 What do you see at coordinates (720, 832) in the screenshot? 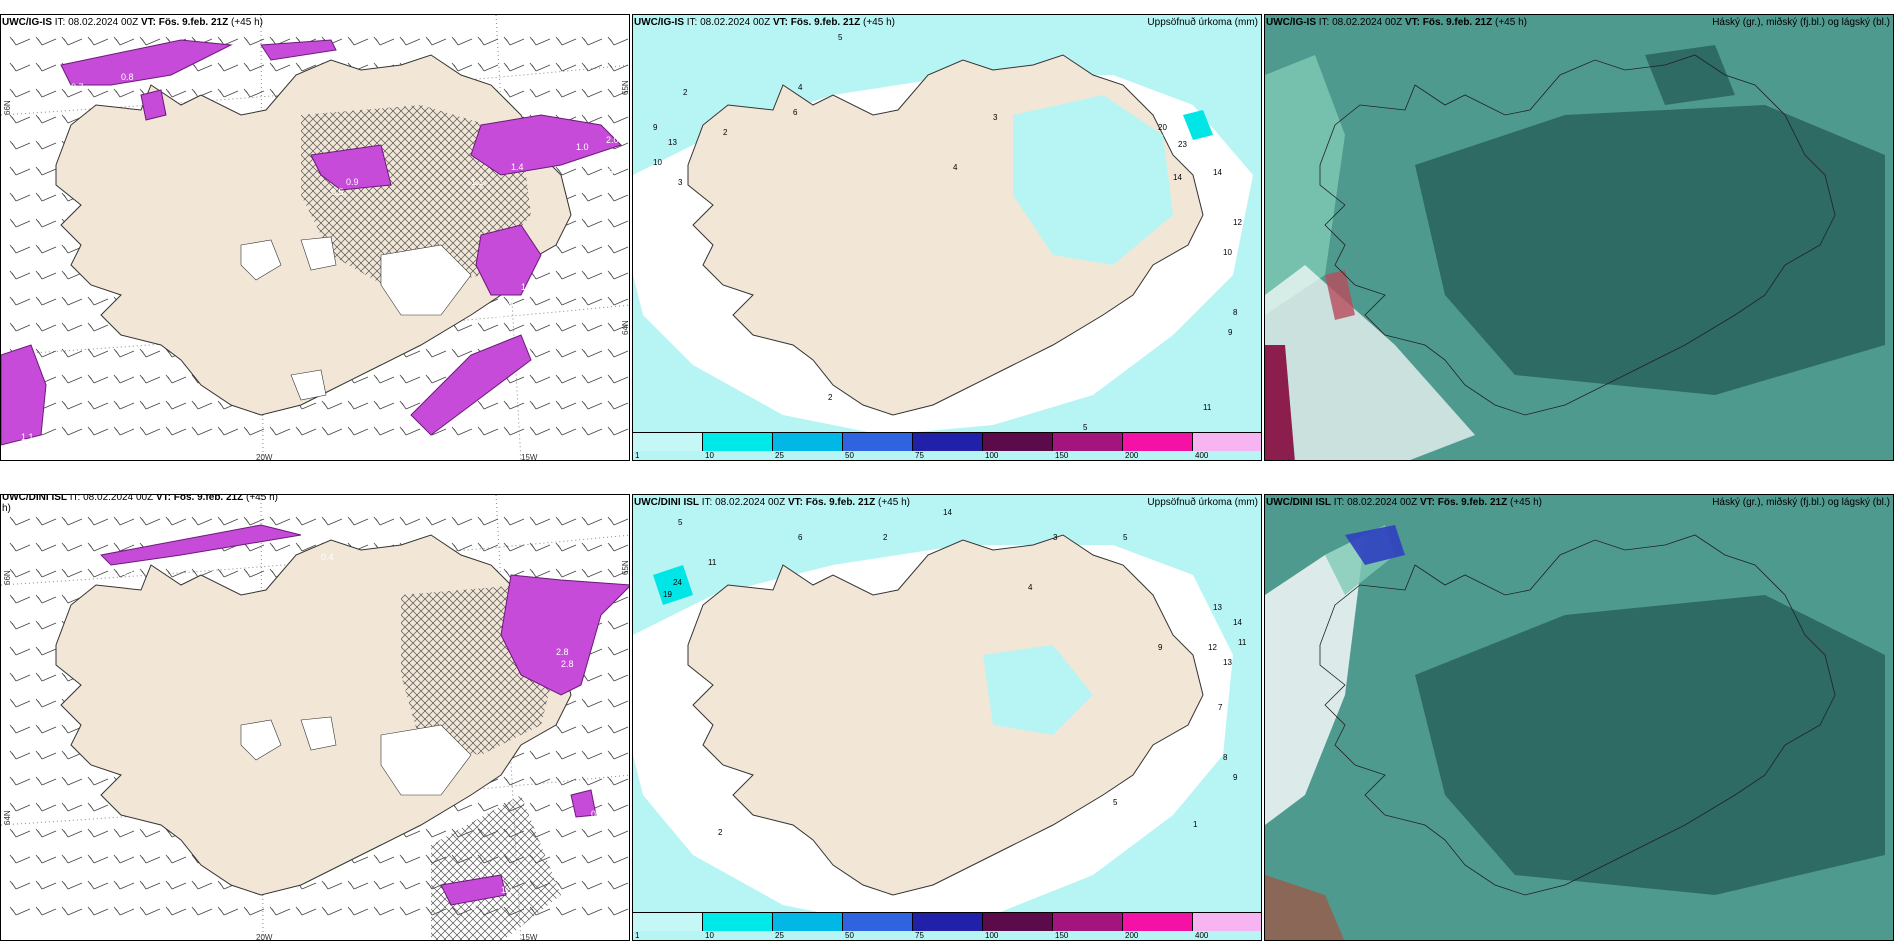
I see `value-label: 2` at bounding box center [720, 832].